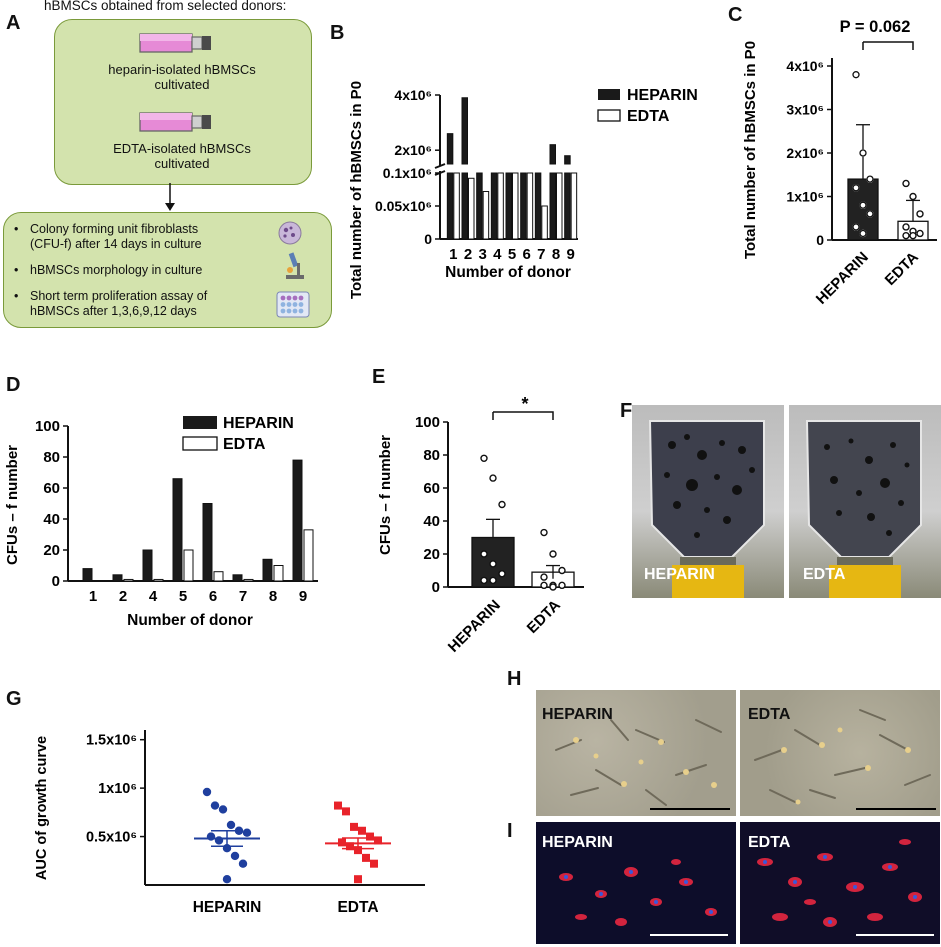 The width and height of the screenshot is (941, 947). What do you see at coordinates (175, 122) in the screenshot?
I see `flask-icon` at bounding box center [175, 122].